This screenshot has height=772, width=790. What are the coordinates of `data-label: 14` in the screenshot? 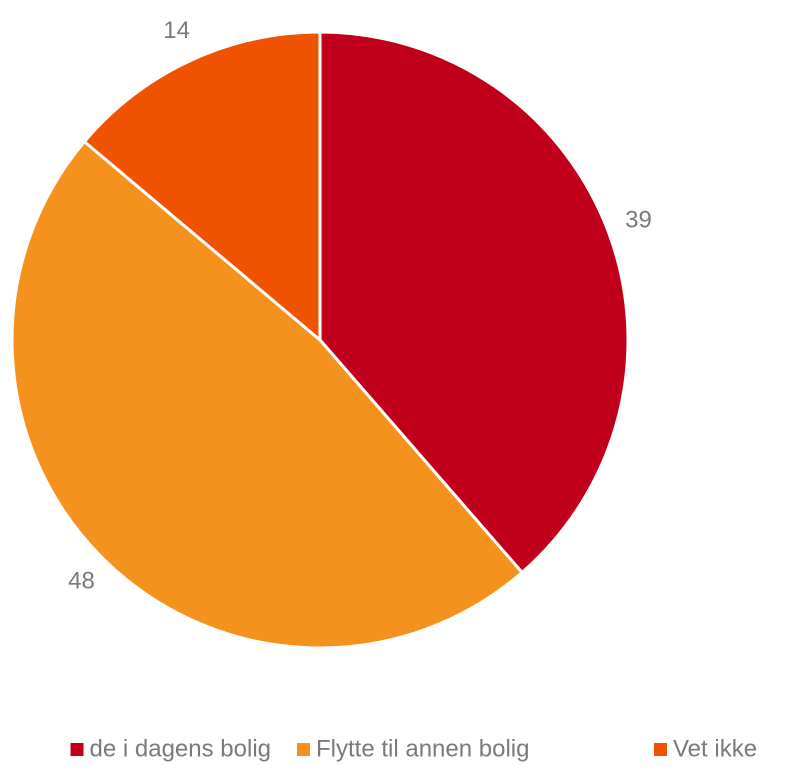 It's located at (176, 30).